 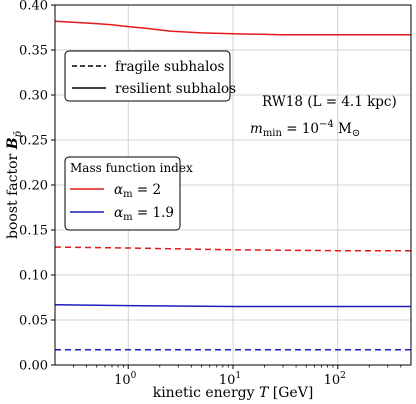 I want to click on legend-fragile-label: fragile subhalos, so click(x=170, y=67).